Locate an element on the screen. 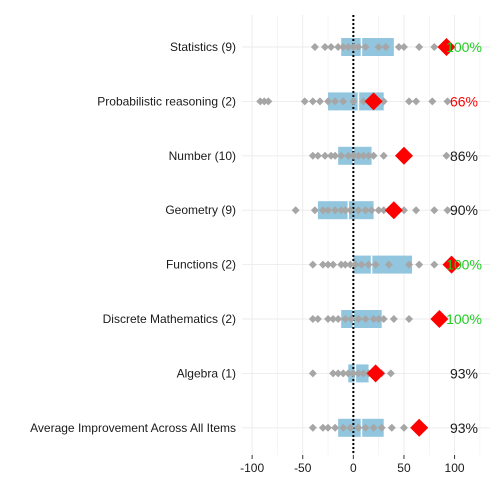  category-label: Average Improvement Across All Items is located at coordinates (133, 428).